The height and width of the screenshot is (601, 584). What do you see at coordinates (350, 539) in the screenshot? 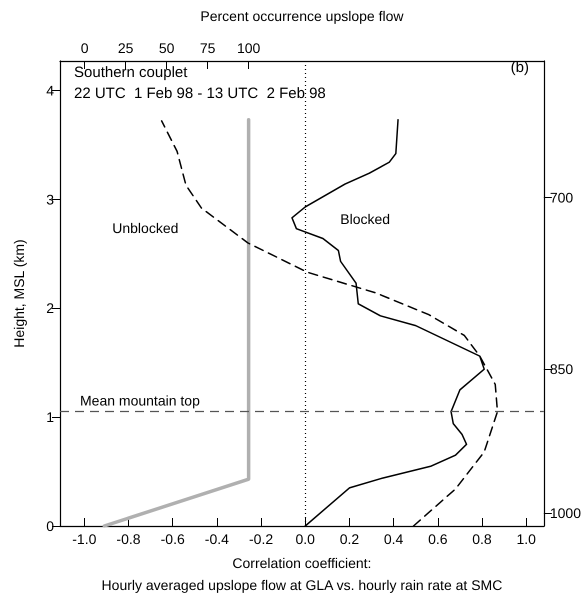
I see `x-tick-label: 0.2` at bounding box center [350, 539].